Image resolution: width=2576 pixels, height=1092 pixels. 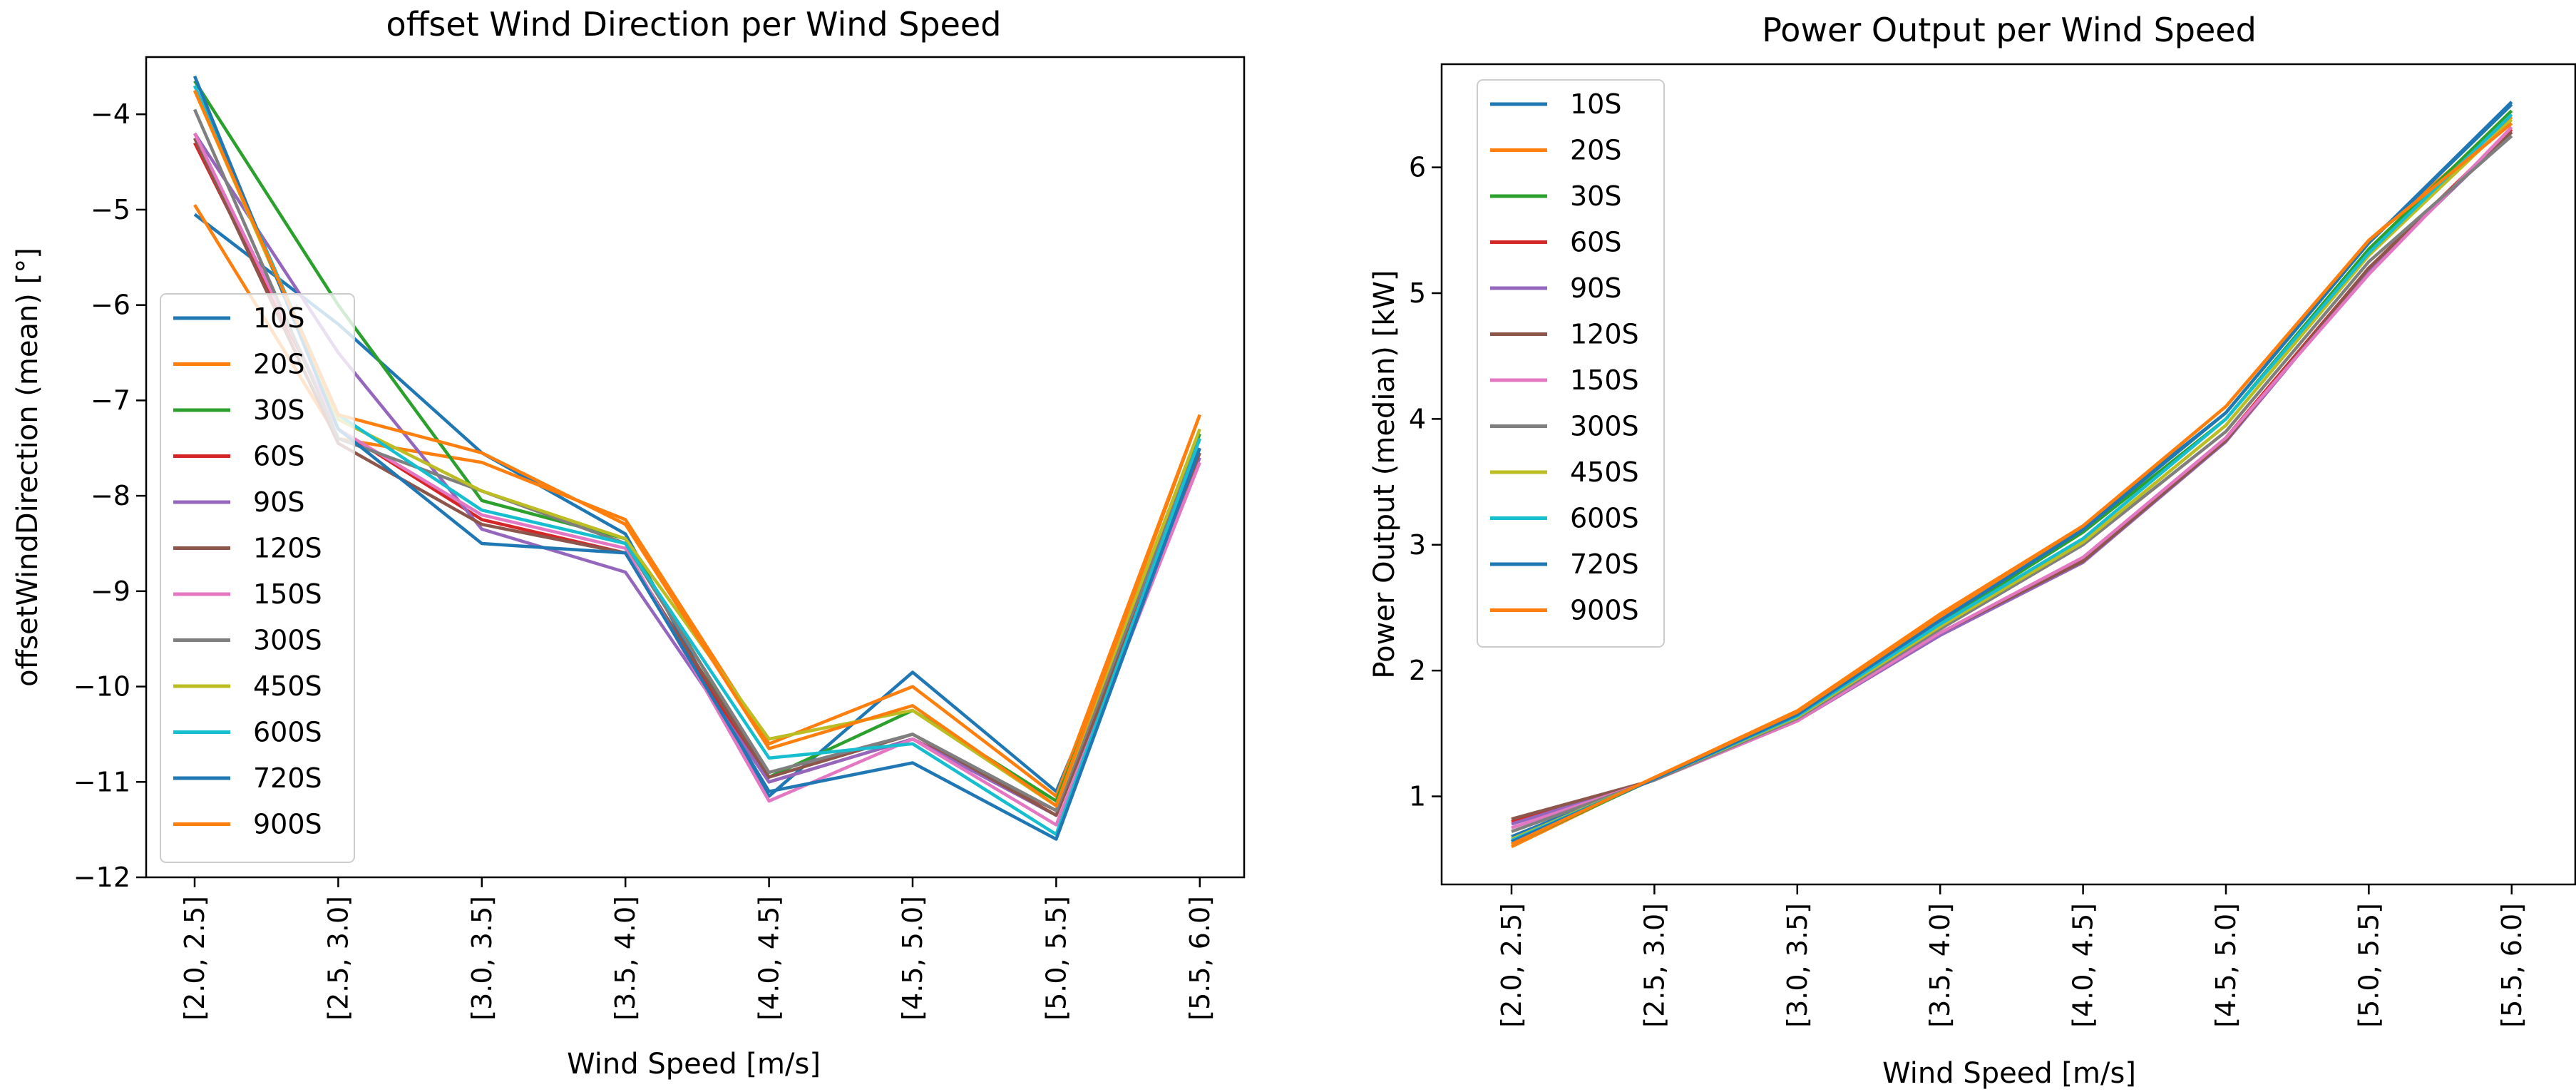 I want to click on y-tick-label: −10, so click(x=101, y=687).